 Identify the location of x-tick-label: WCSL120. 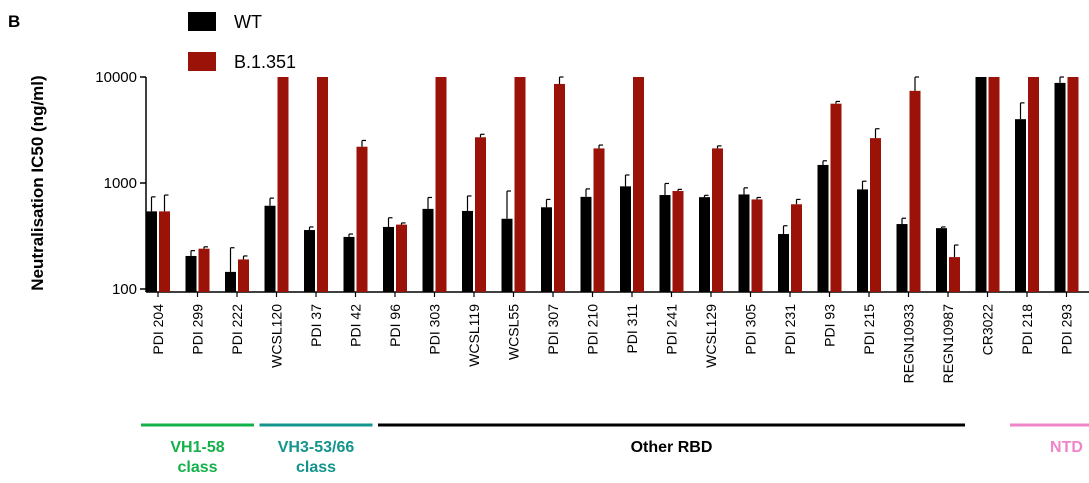
(277, 336).